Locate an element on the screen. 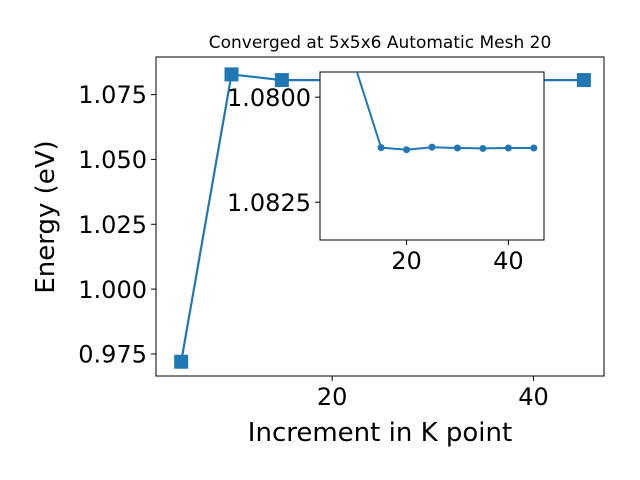  main-x-tick-label: 20 is located at coordinates (332, 397).